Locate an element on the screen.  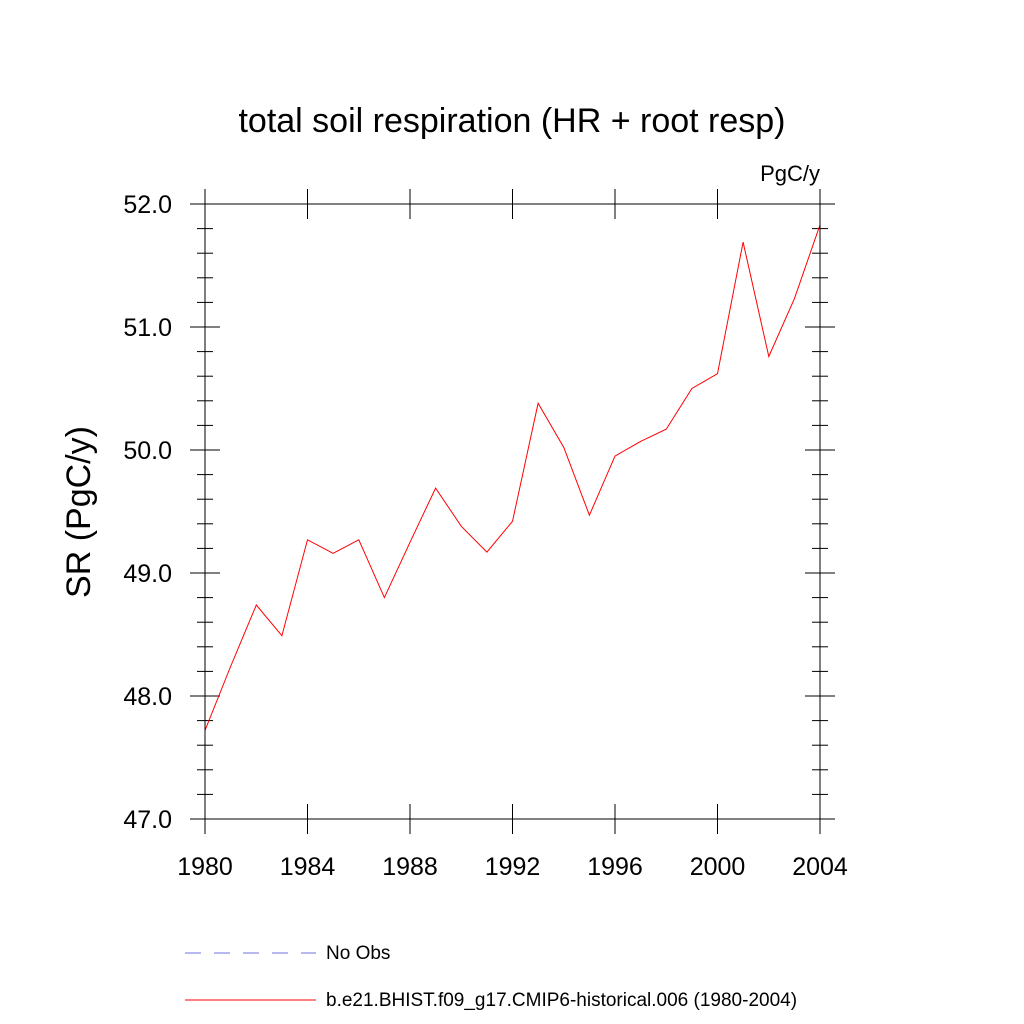
x-tick-label: 1992 is located at coordinates (513, 867).